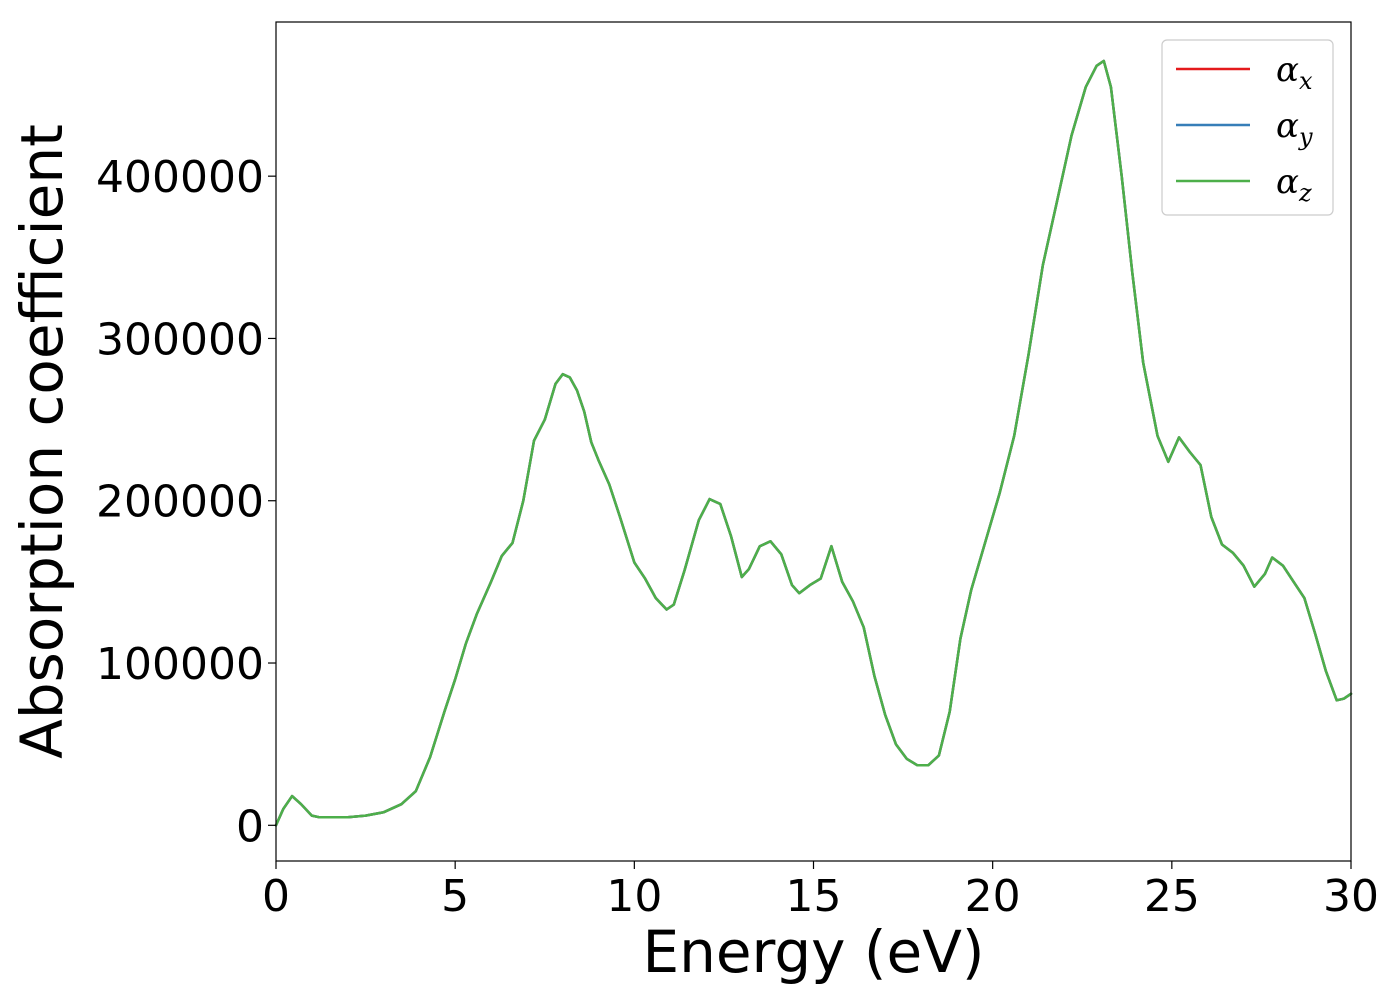 Image resolution: width=1400 pixels, height=1000 pixels. What do you see at coordinates (1294, 72) in the screenshot?
I see `legend-label-x: αx` at bounding box center [1294, 72].